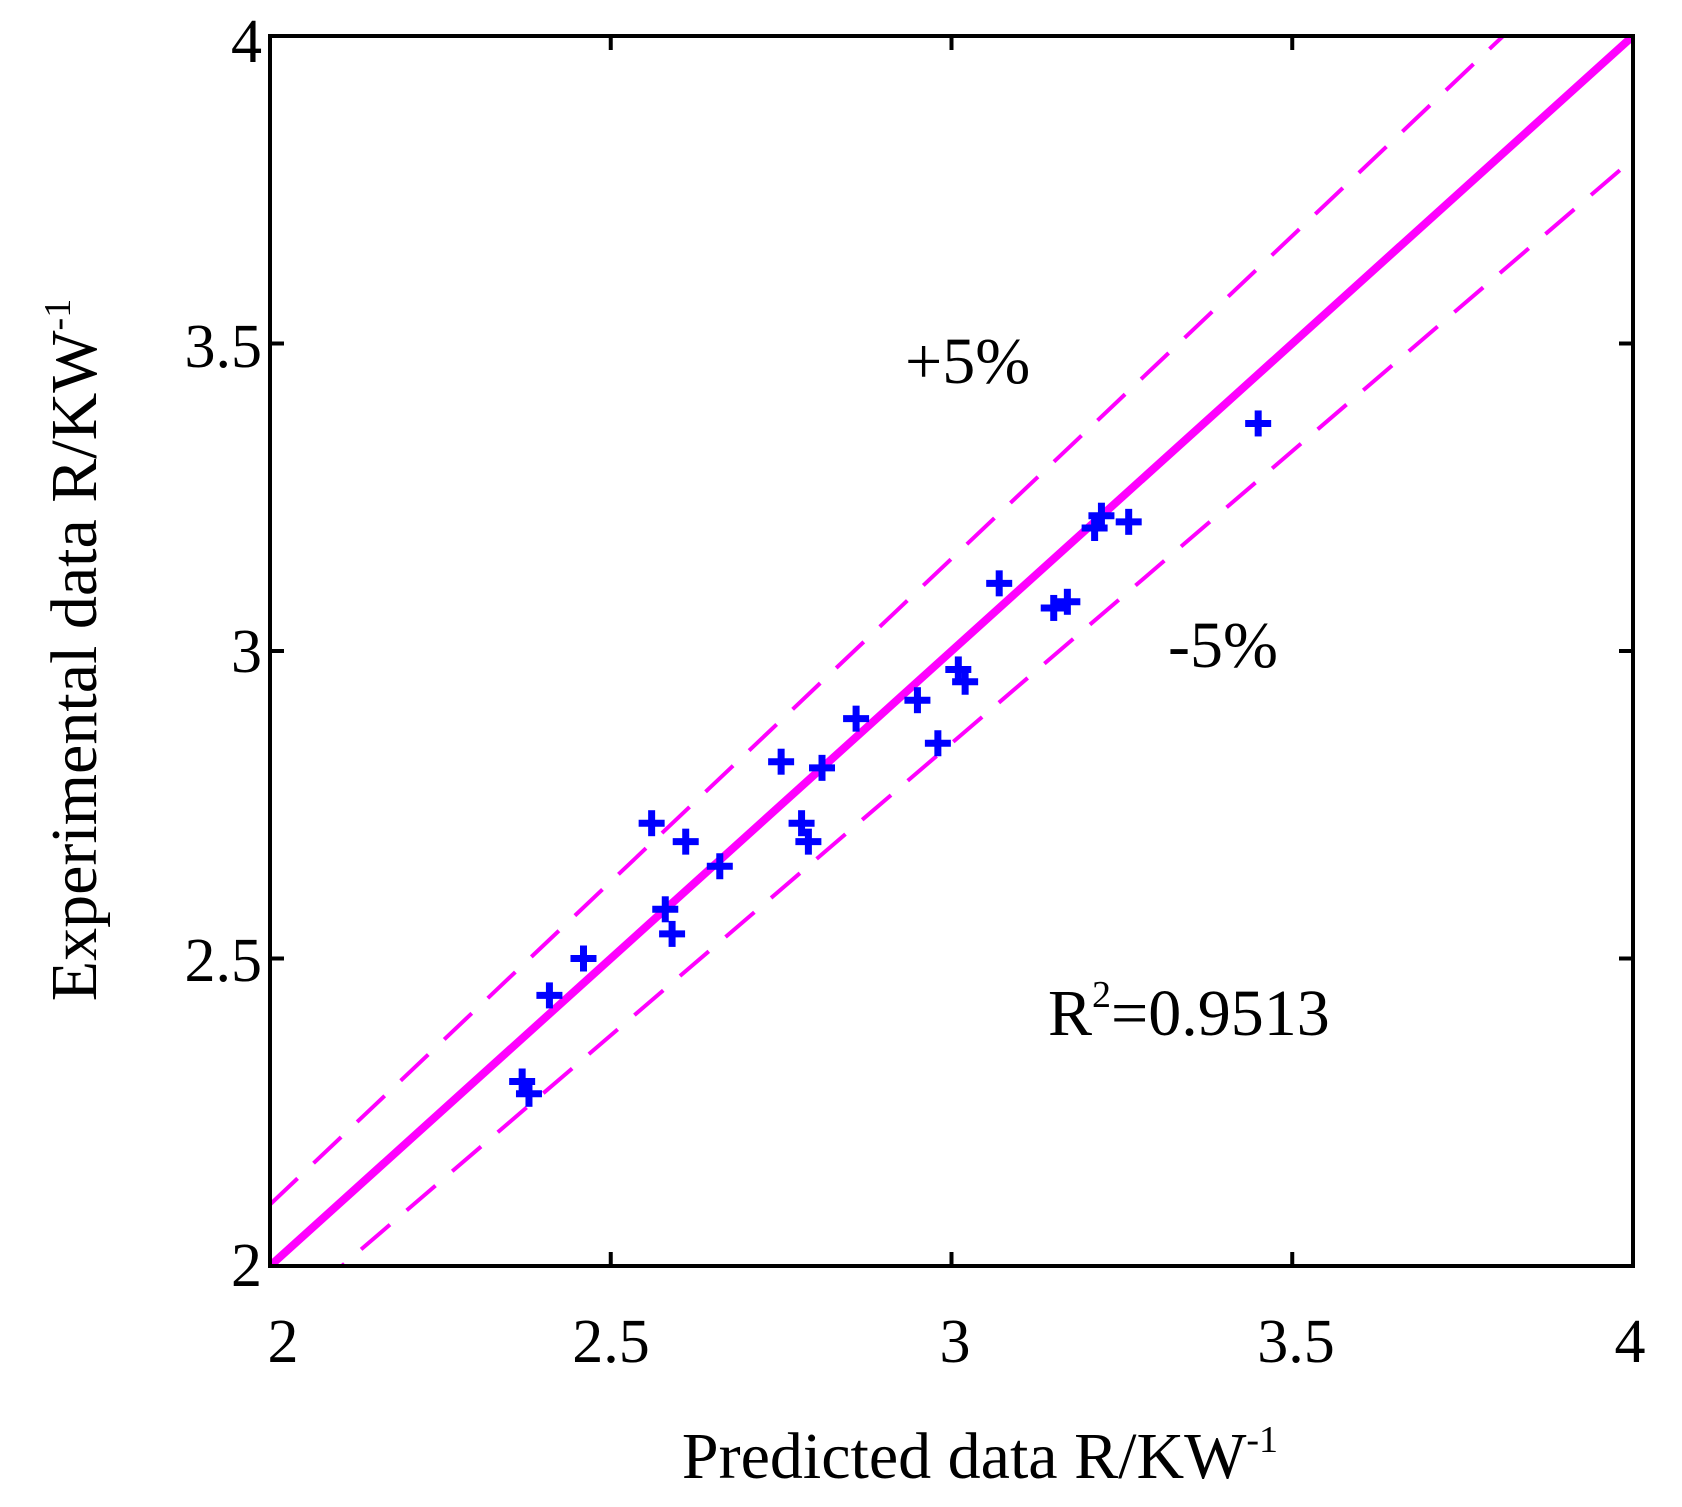 Image resolution: width=1682 pixels, height=1507 pixels. I want to click on y-tick-label: 3.5, so click(224, 347).